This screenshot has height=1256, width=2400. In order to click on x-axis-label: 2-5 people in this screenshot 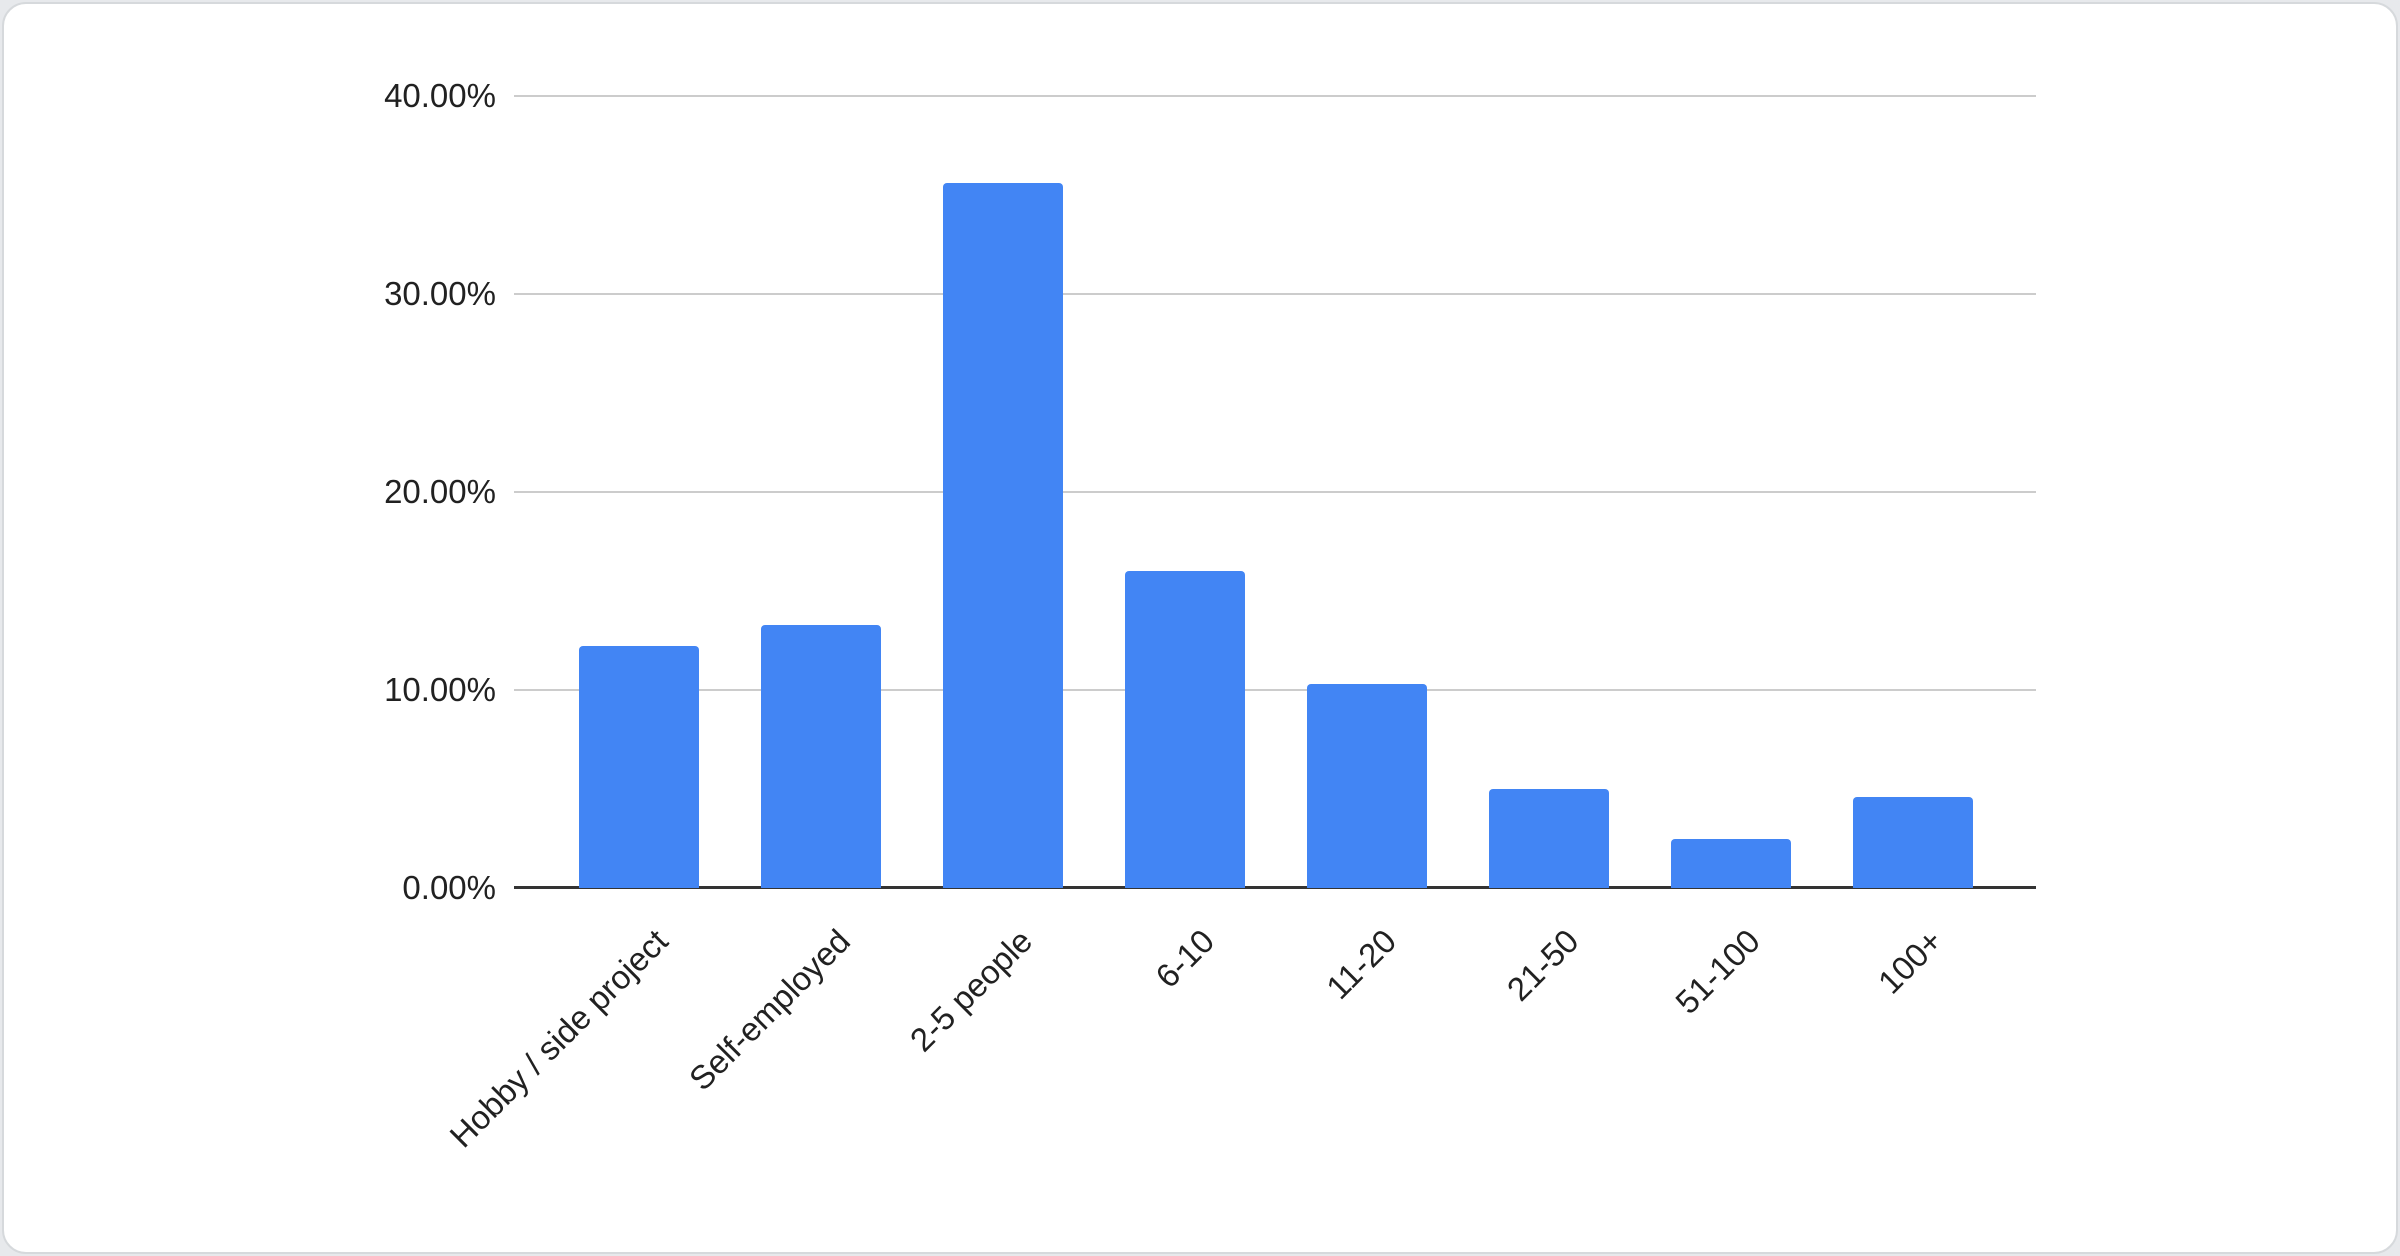, I will do `click(971, 990)`.